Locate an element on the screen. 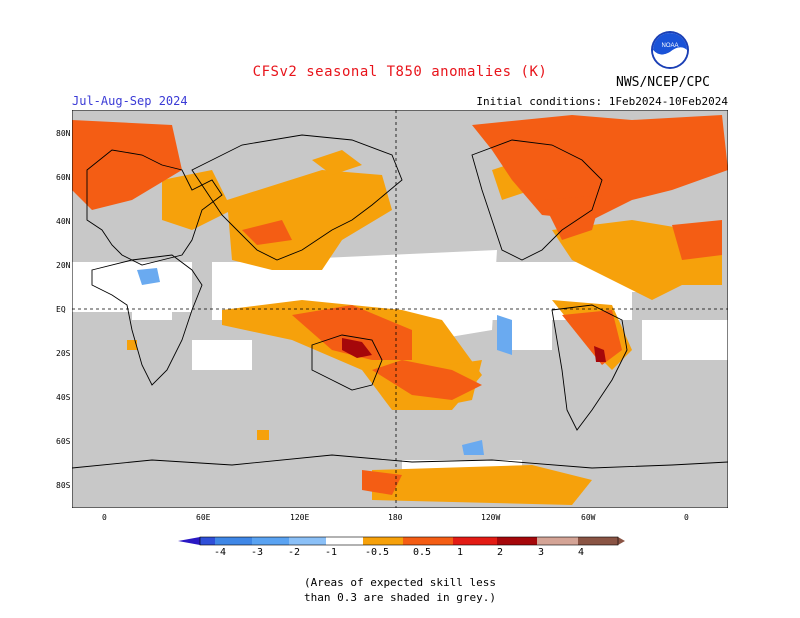 The width and height of the screenshot is (800, 618). europe-asia-west-outline is located at coordinates (154, 207).